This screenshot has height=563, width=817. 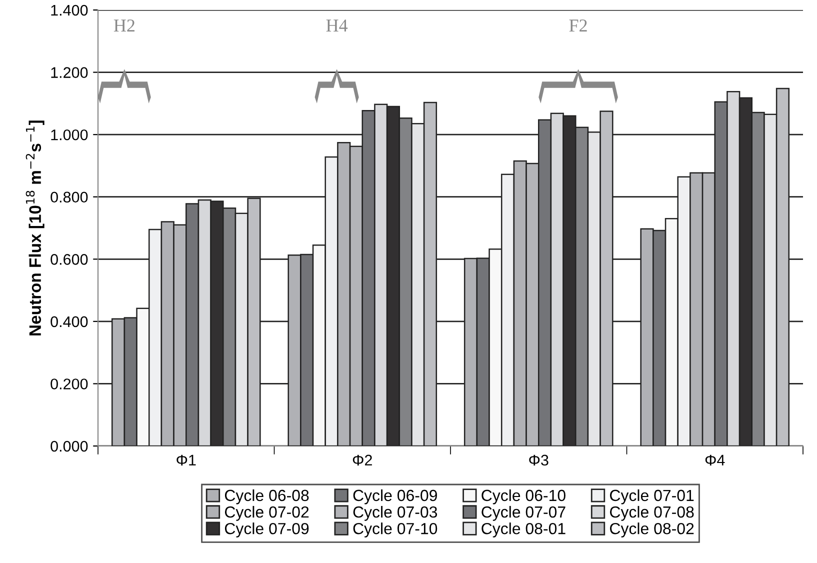 What do you see at coordinates (652, 513) in the screenshot?
I see `legend-label: Cycle 07-08` at bounding box center [652, 513].